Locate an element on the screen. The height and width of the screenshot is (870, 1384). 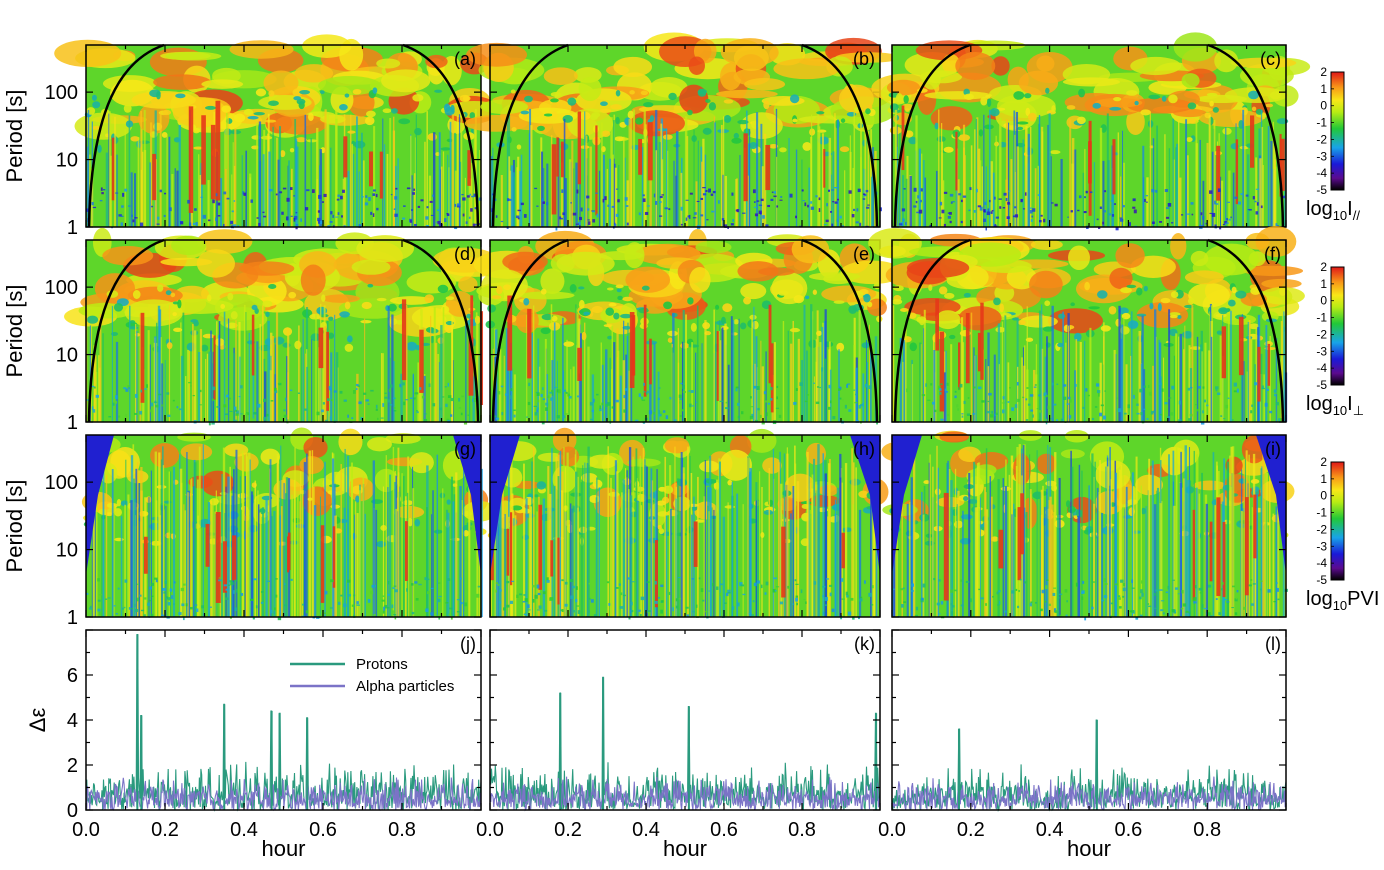
colorbar-title-sub: 10 is located at coordinates (1340, 410).